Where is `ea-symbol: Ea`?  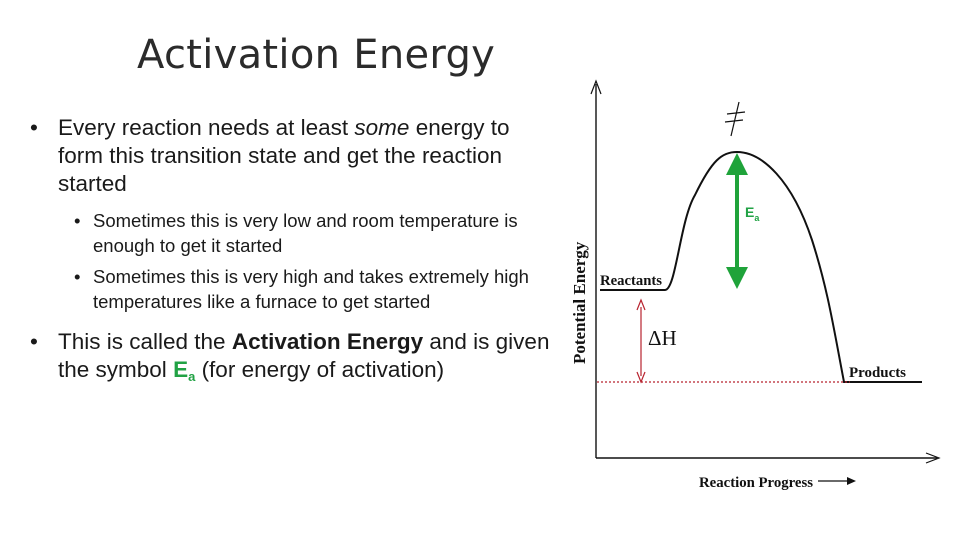 ea-symbol: Ea is located at coordinates (184, 370).